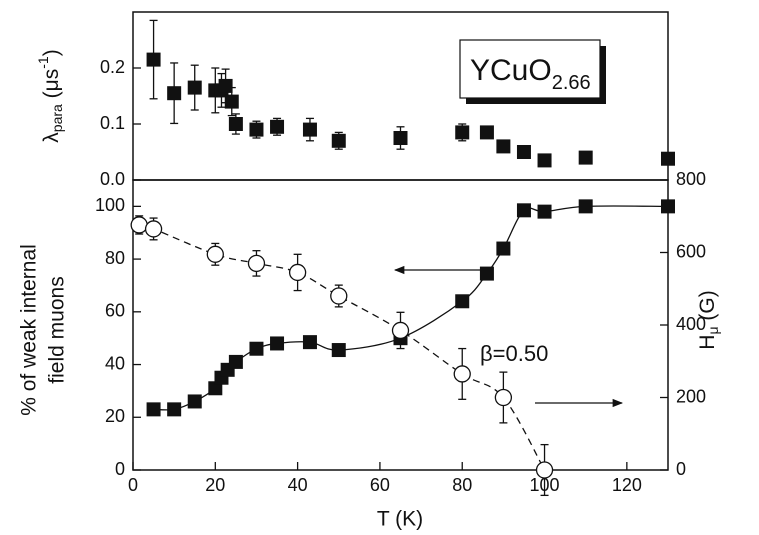 The image size is (759, 535). Describe the element at coordinates (691, 396) in the screenshot. I see `y2-tick-label: 200` at that location.